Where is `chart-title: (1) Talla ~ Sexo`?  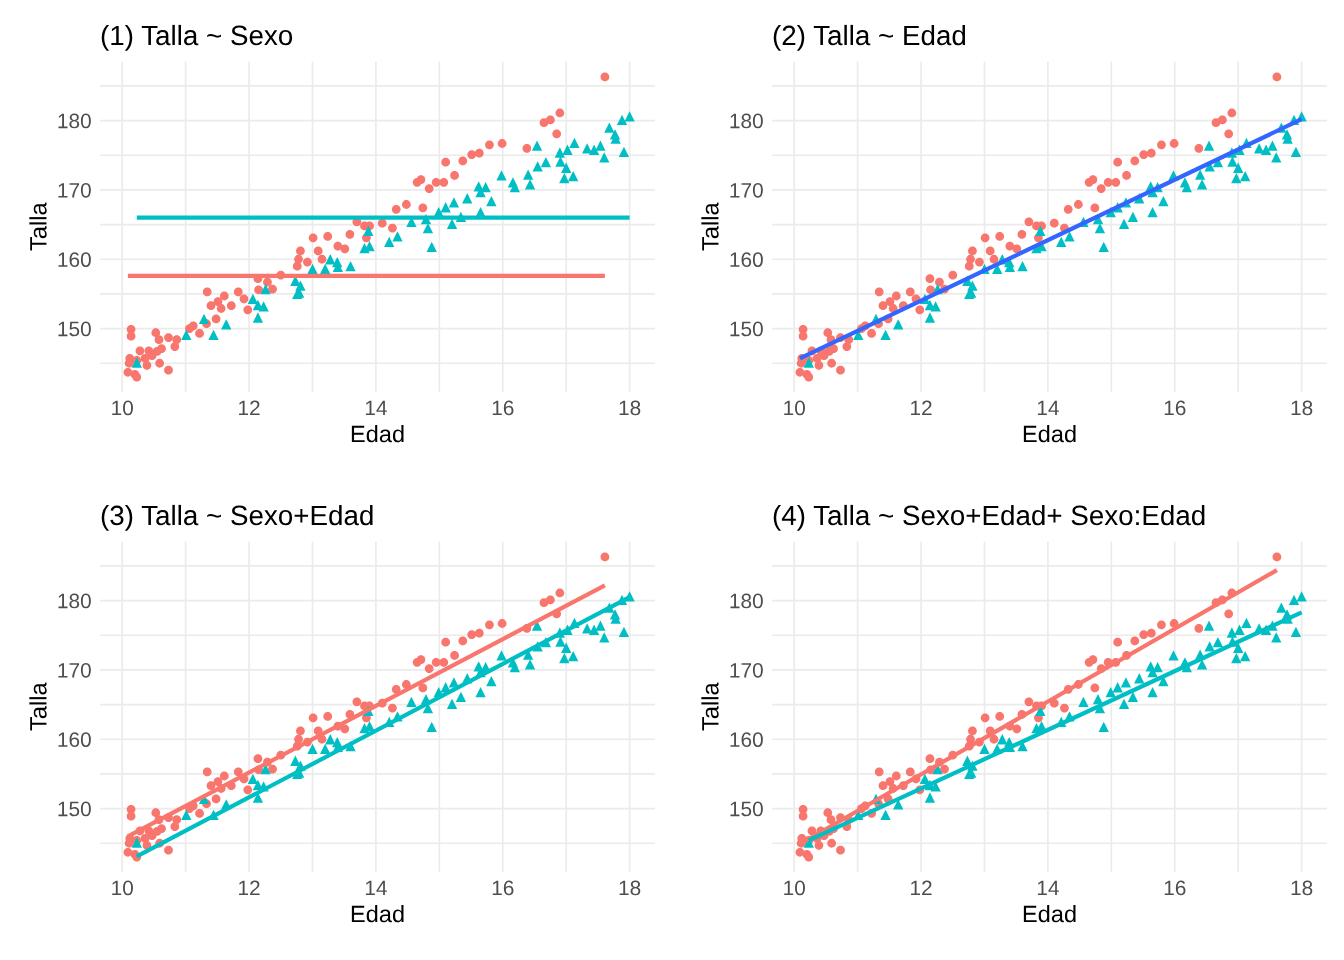 chart-title: (1) Talla ~ Sexo is located at coordinates (197, 37).